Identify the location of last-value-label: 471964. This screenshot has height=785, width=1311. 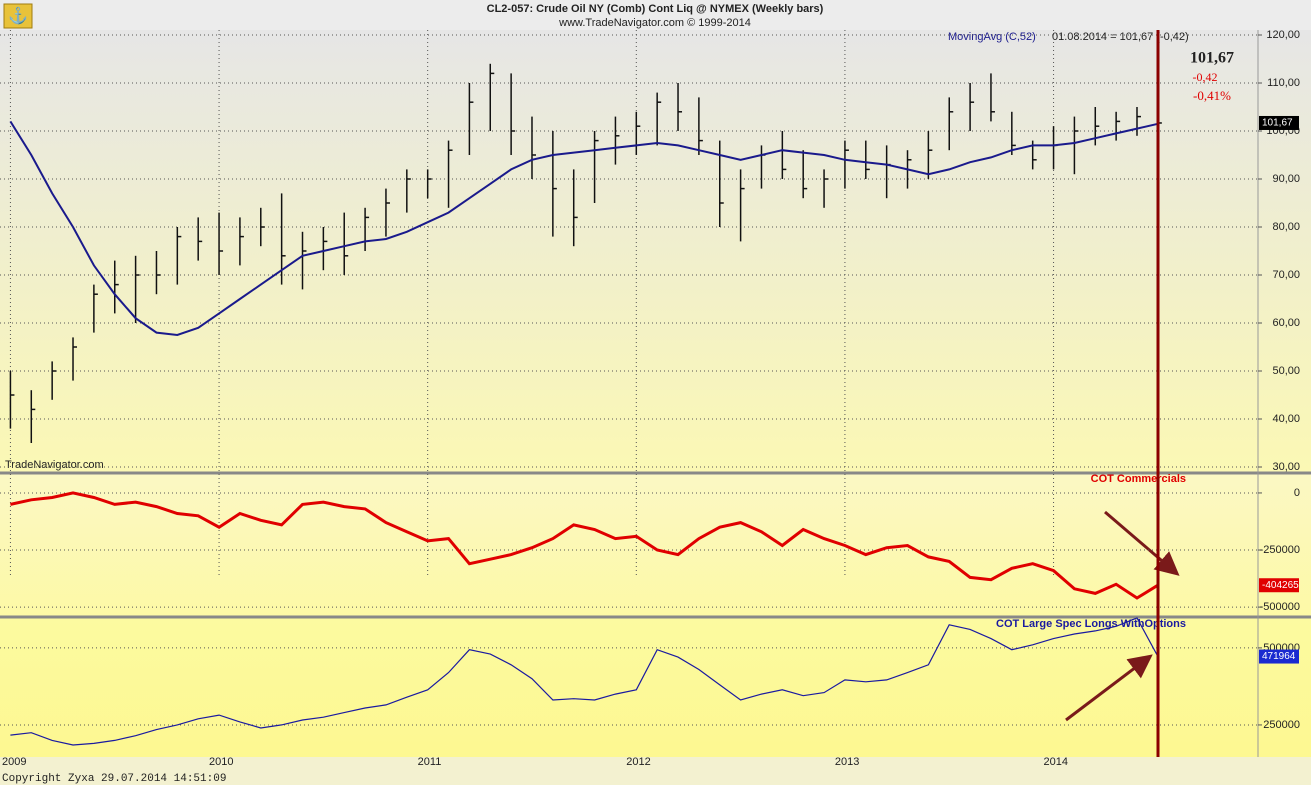
(1279, 656).